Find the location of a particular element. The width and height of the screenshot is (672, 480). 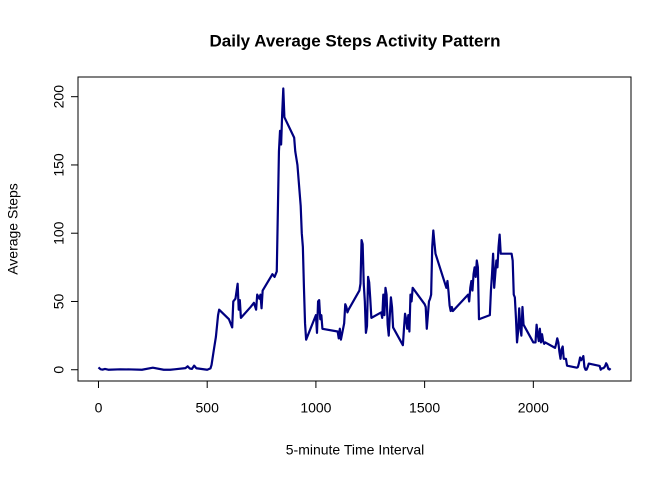

y-tick-label: 150 is located at coordinates (59, 165).